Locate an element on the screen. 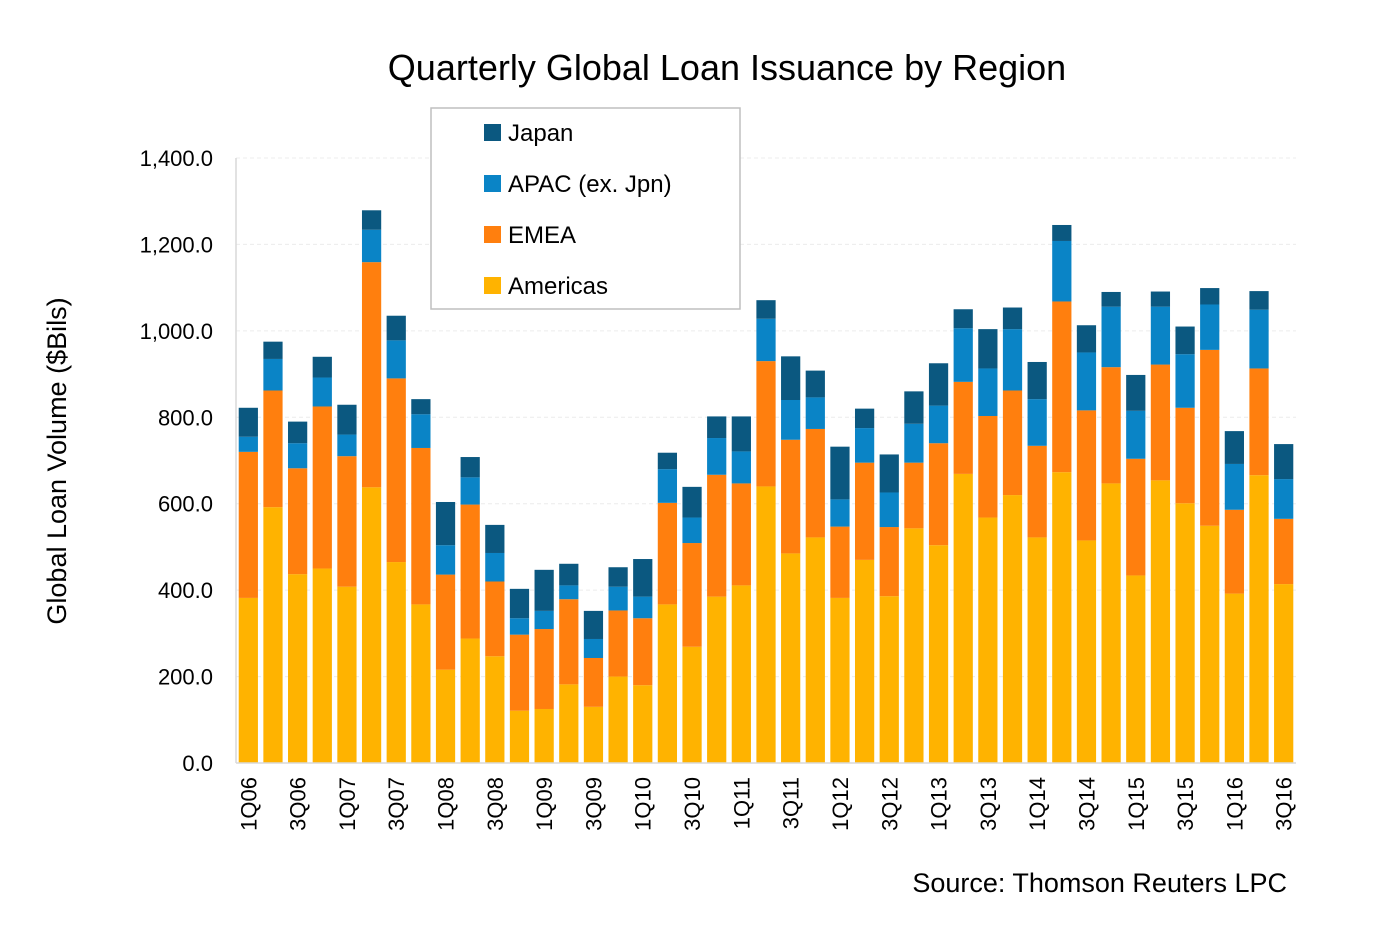 The width and height of the screenshot is (1398, 944). bar-segment-emea-1q08 is located at coordinates (445, 622).